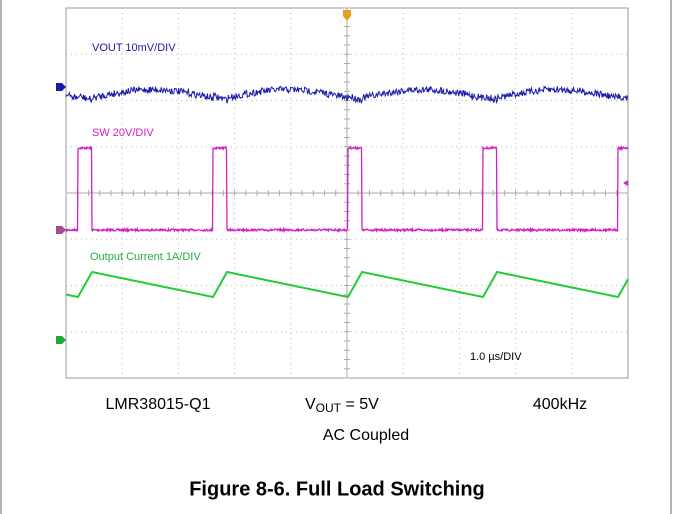 This screenshot has height=514, width=673. Describe the element at coordinates (134, 48) in the screenshot. I see `vout-label: VOUT 10mV/DIV` at that location.